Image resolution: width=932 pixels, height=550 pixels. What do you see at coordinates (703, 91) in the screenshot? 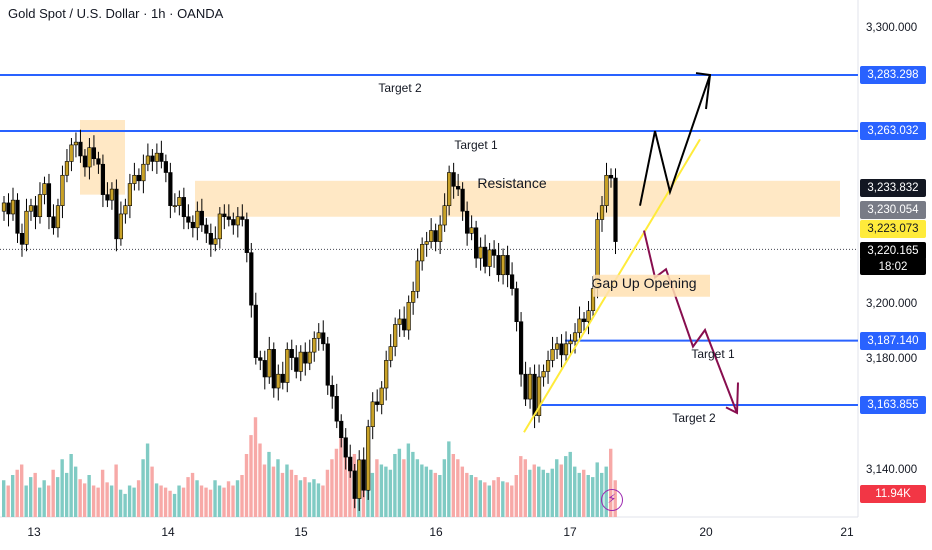
I see `bullish-arrowhead` at bounding box center [703, 91].